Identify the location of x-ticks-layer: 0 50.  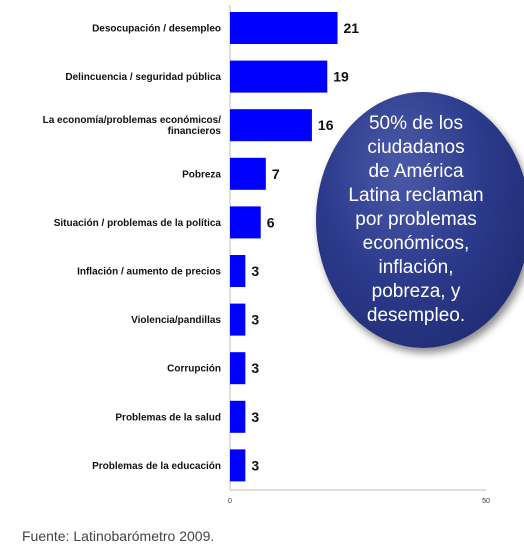
(359, 501).